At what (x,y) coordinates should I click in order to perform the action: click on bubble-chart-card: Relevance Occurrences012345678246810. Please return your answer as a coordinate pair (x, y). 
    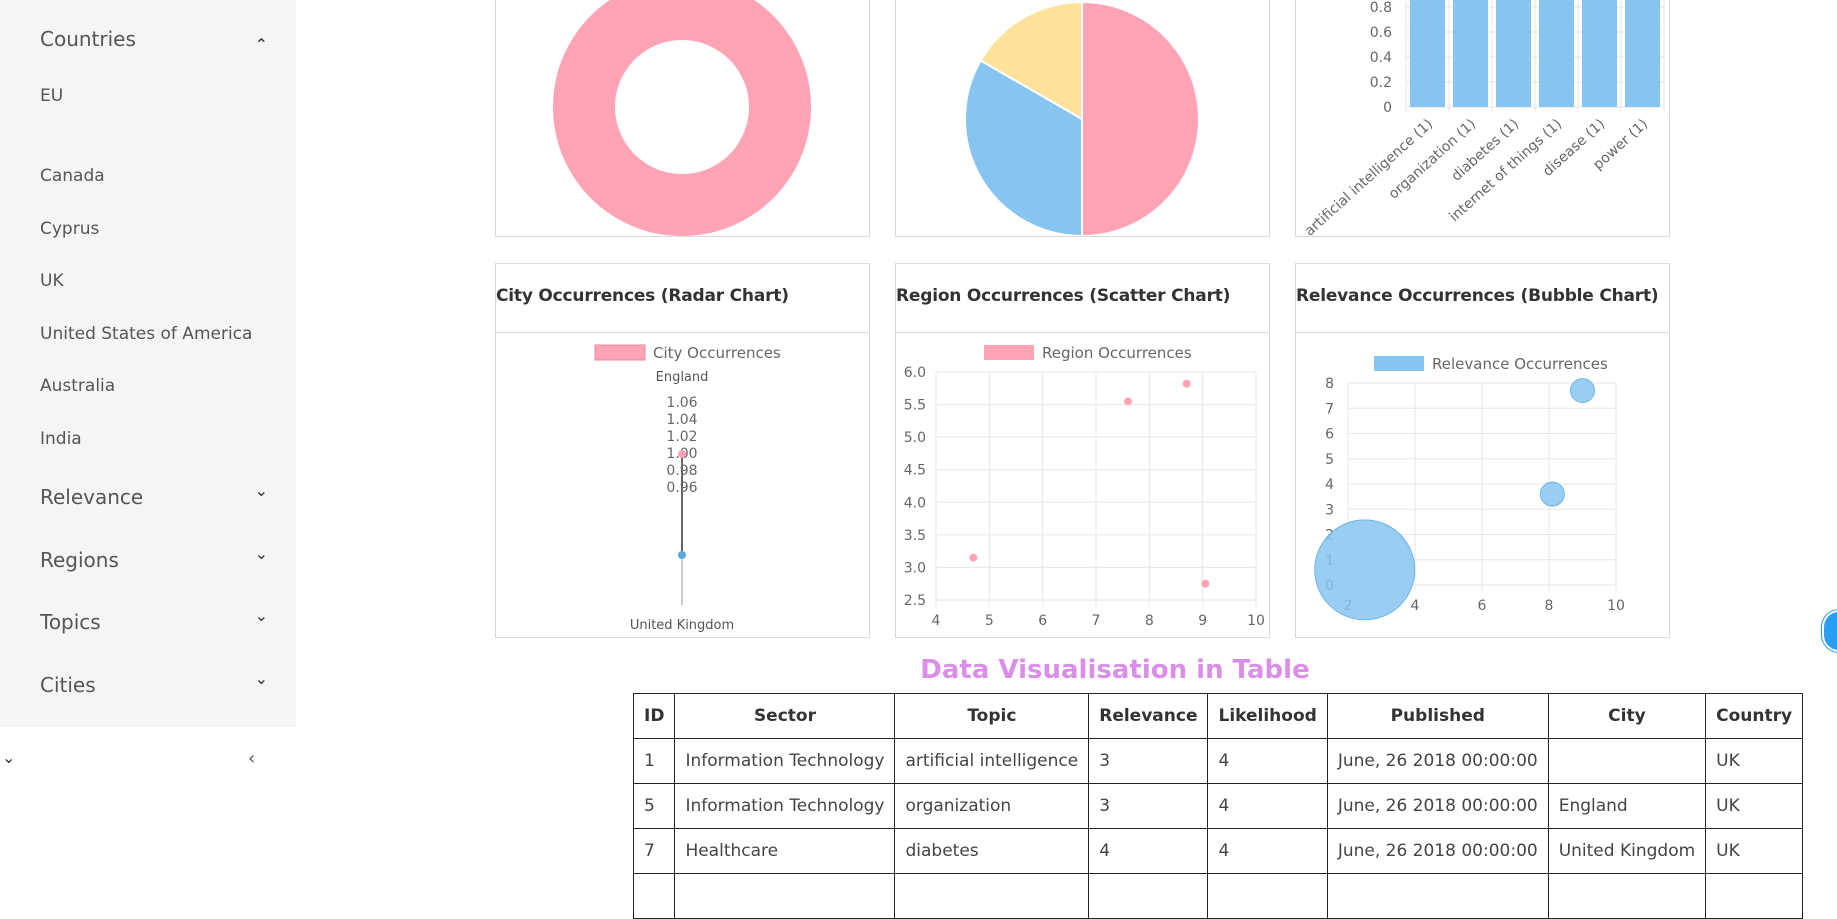
    Looking at the image, I should click on (1482, 485).